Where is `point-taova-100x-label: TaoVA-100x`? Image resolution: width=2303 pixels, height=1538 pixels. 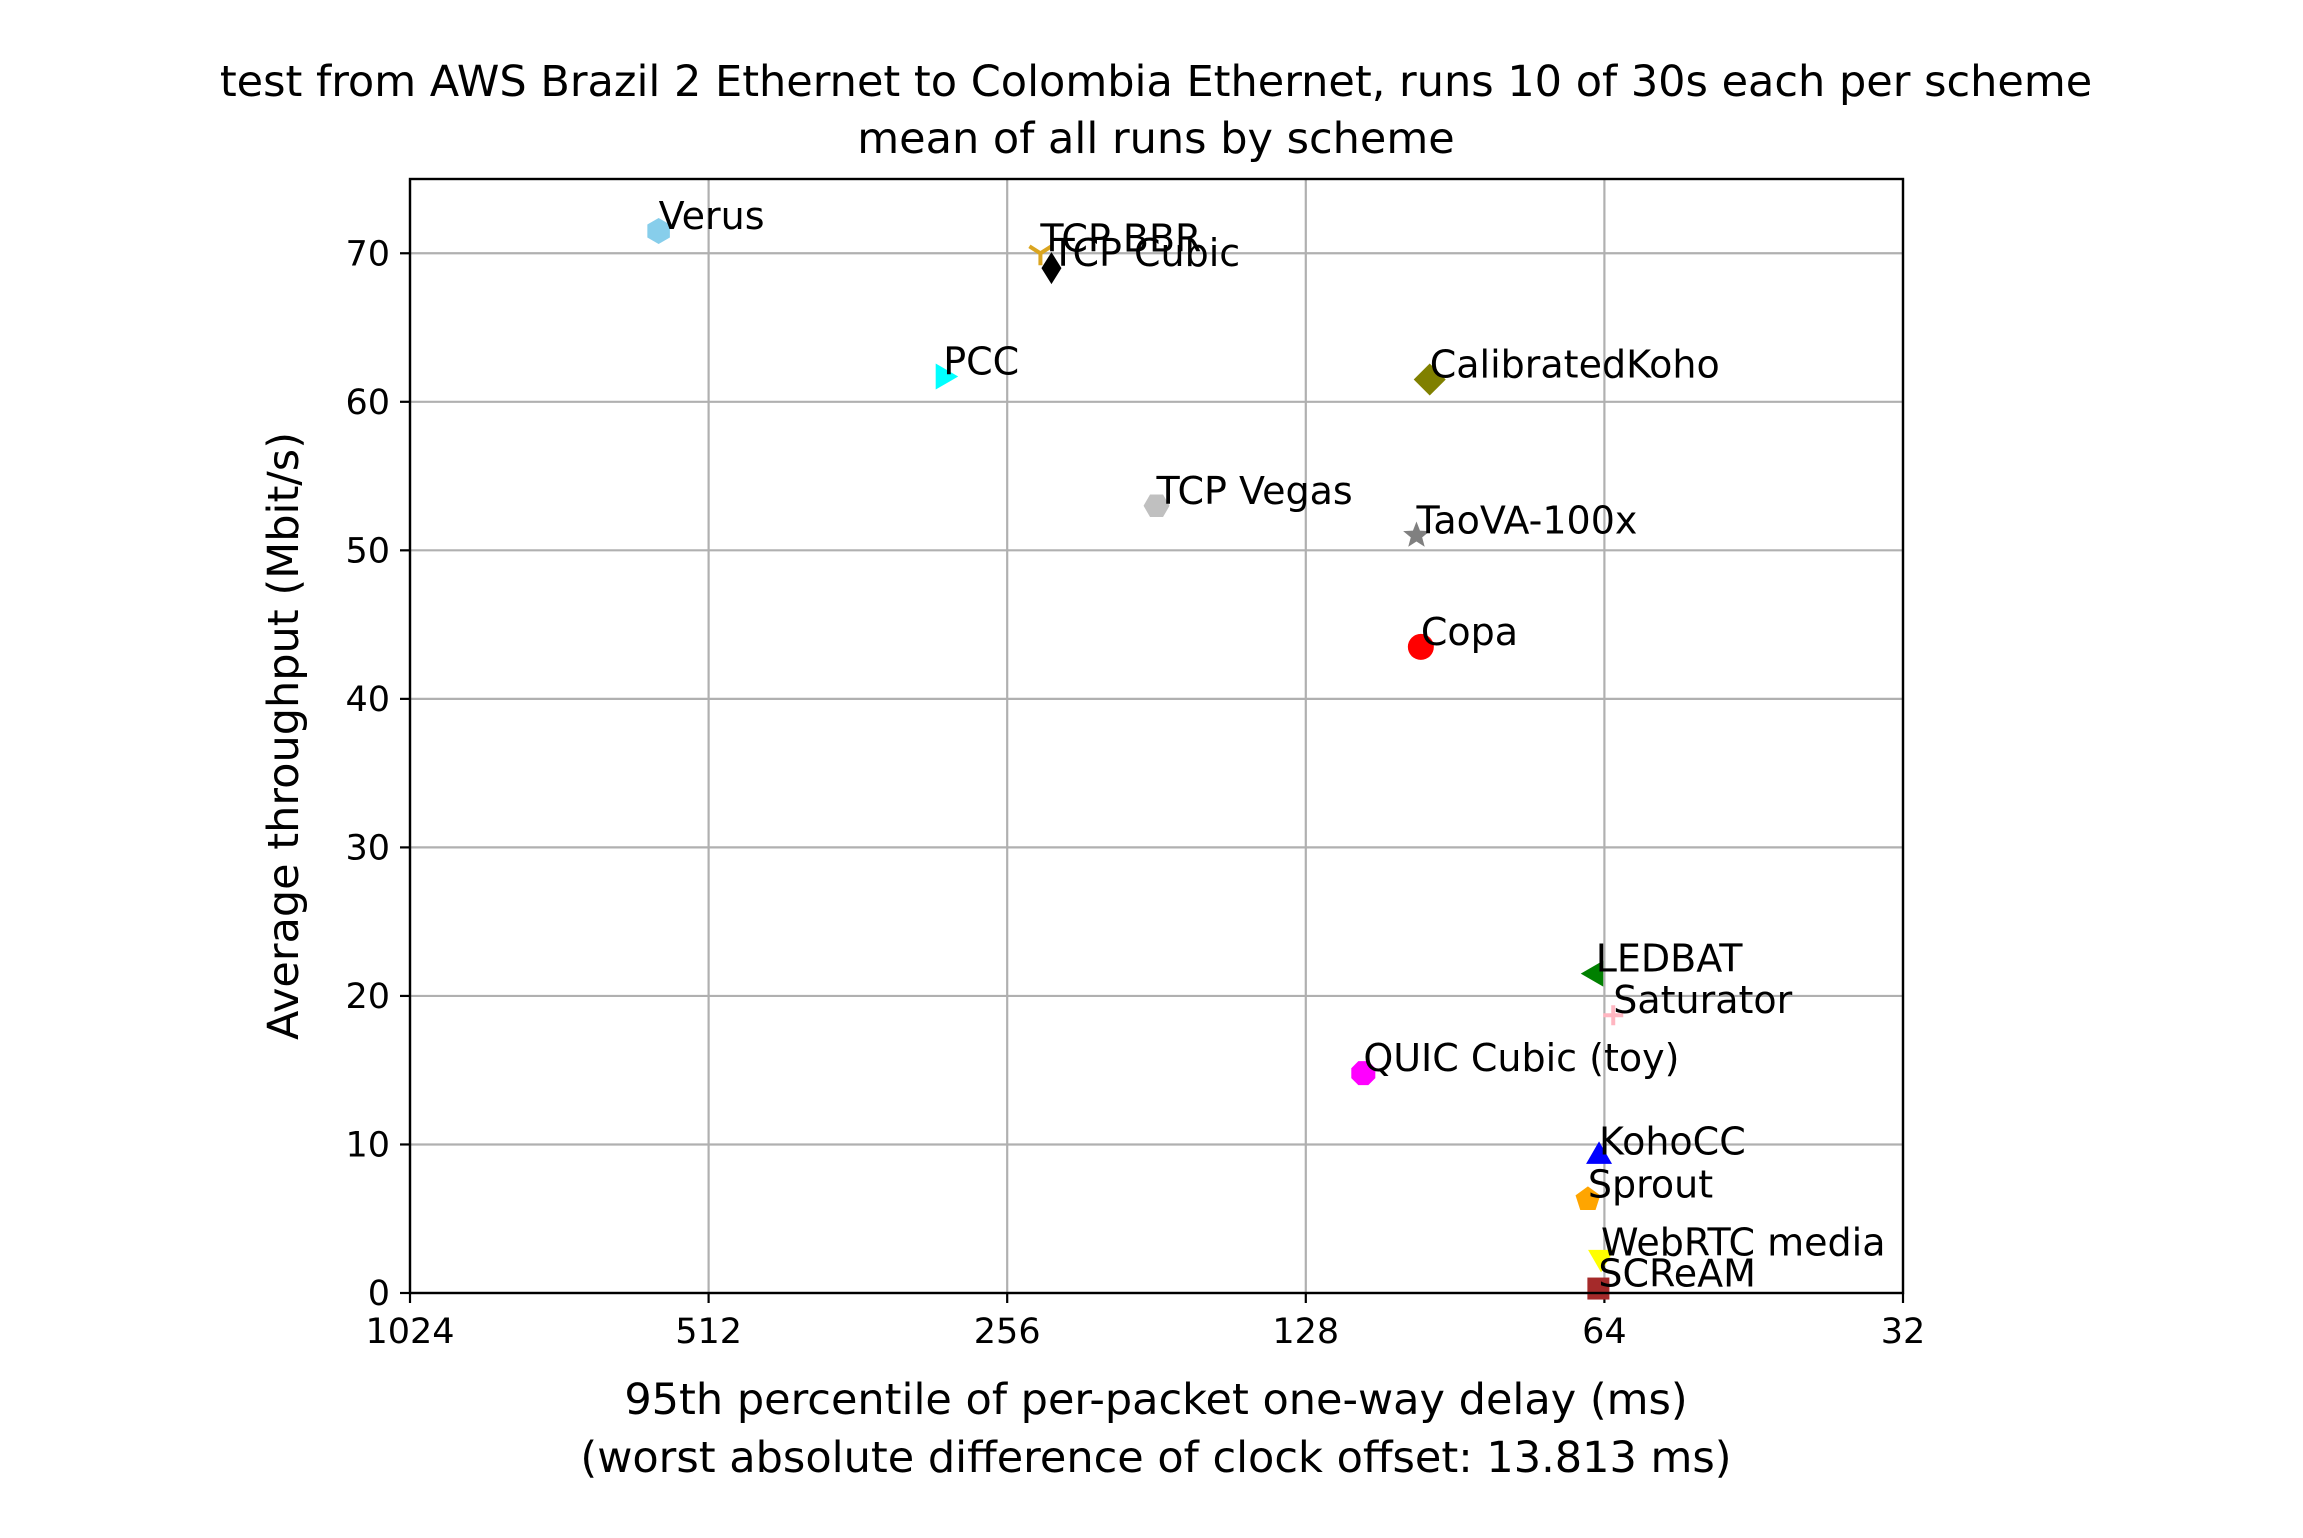 point-taova-100x-label: TaoVA-100x is located at coordinates (1526, 520).